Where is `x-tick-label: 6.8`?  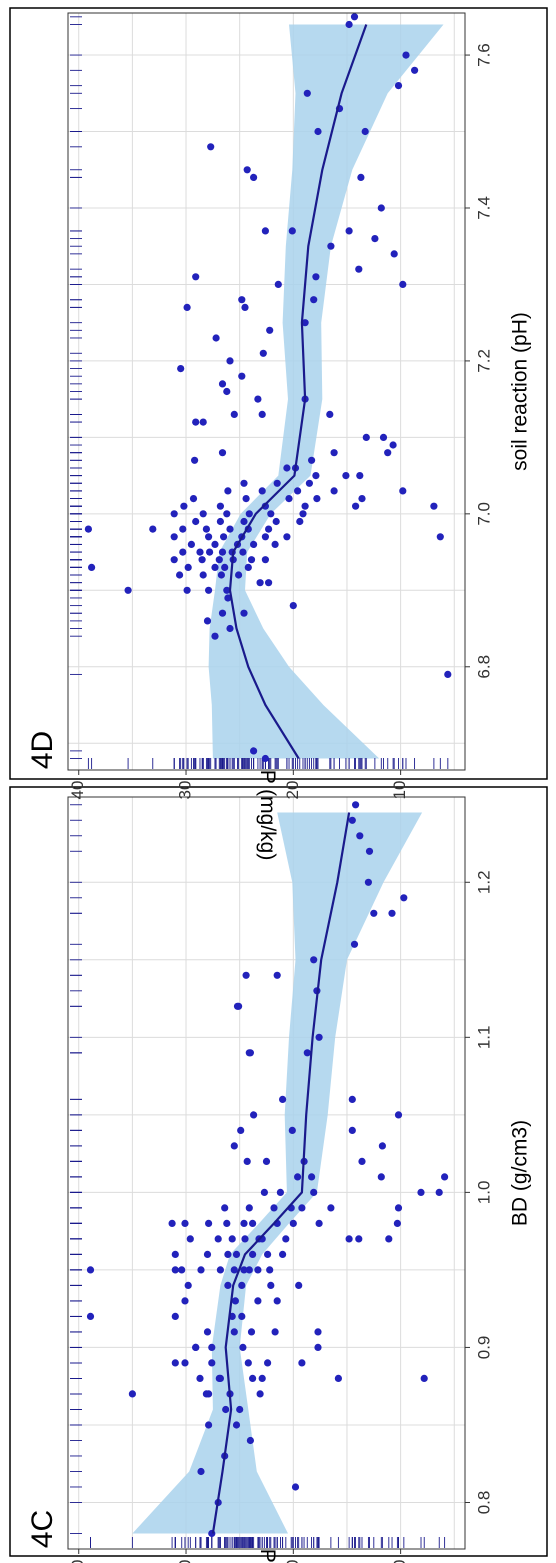
x-tick-label: 6.8 is located at coordinates (483, 667).